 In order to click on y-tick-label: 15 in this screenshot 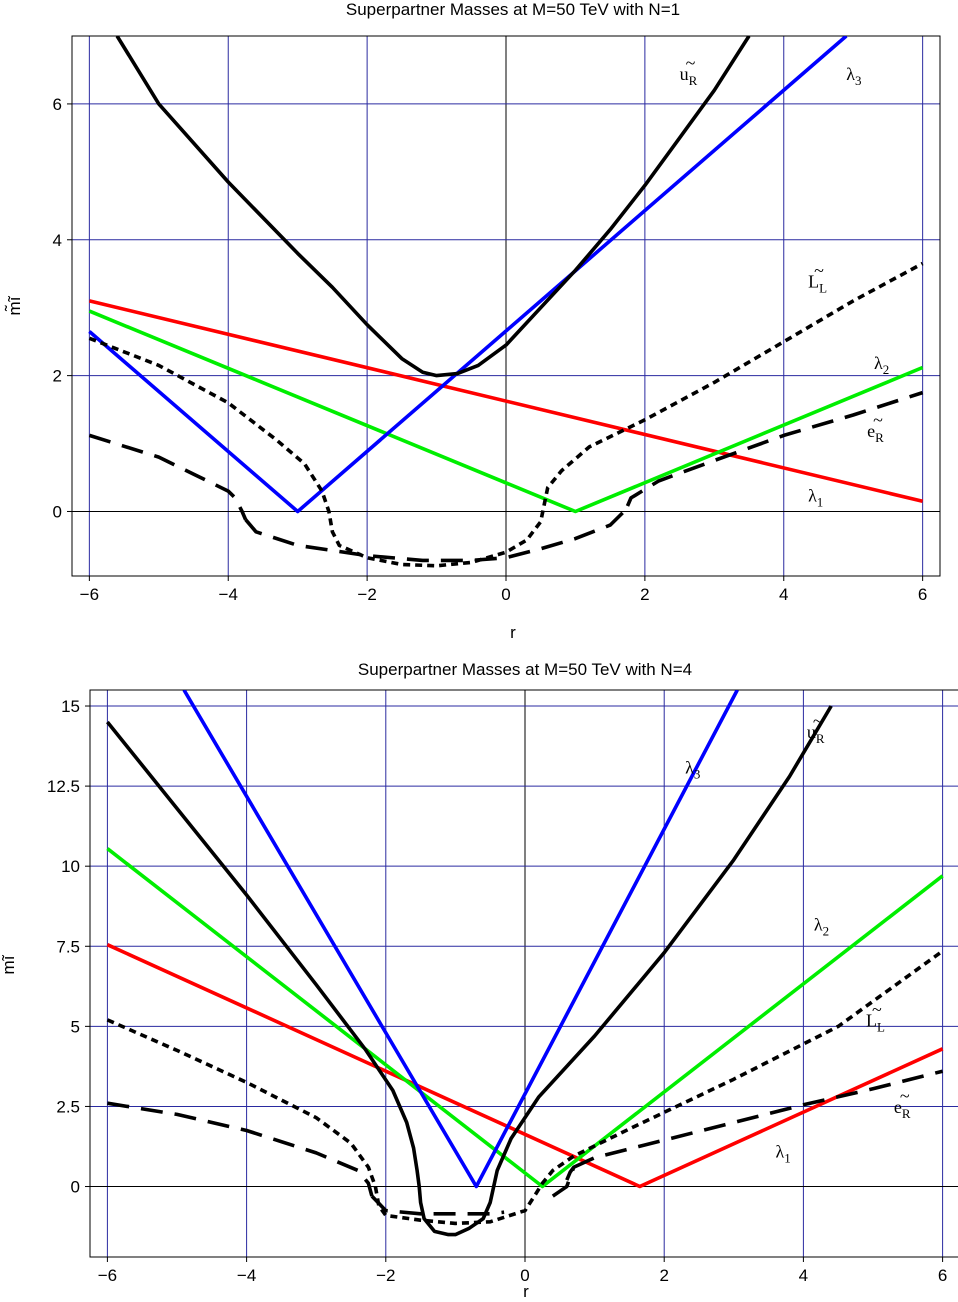, I will do `click(70, 706)`.